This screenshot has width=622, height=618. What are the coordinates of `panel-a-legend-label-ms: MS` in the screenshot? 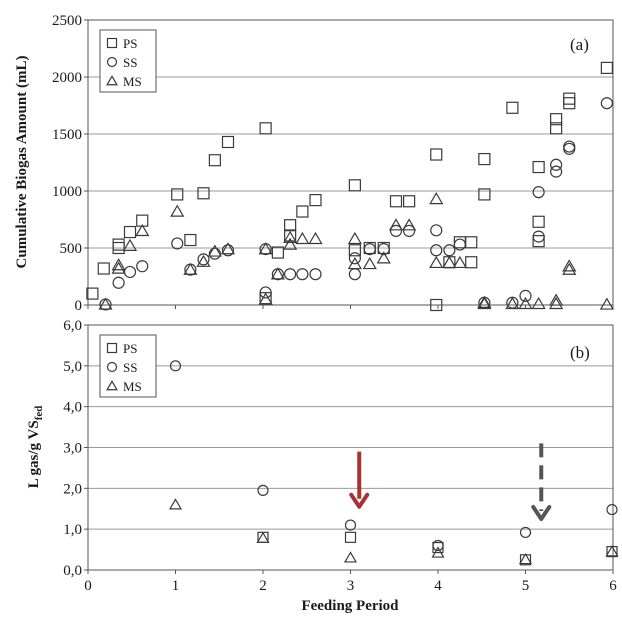 It's located at (132, 81).